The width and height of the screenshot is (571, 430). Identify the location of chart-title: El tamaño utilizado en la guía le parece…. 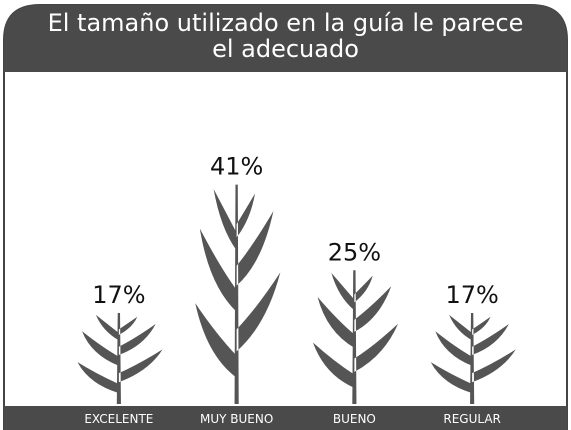
(285, 36).